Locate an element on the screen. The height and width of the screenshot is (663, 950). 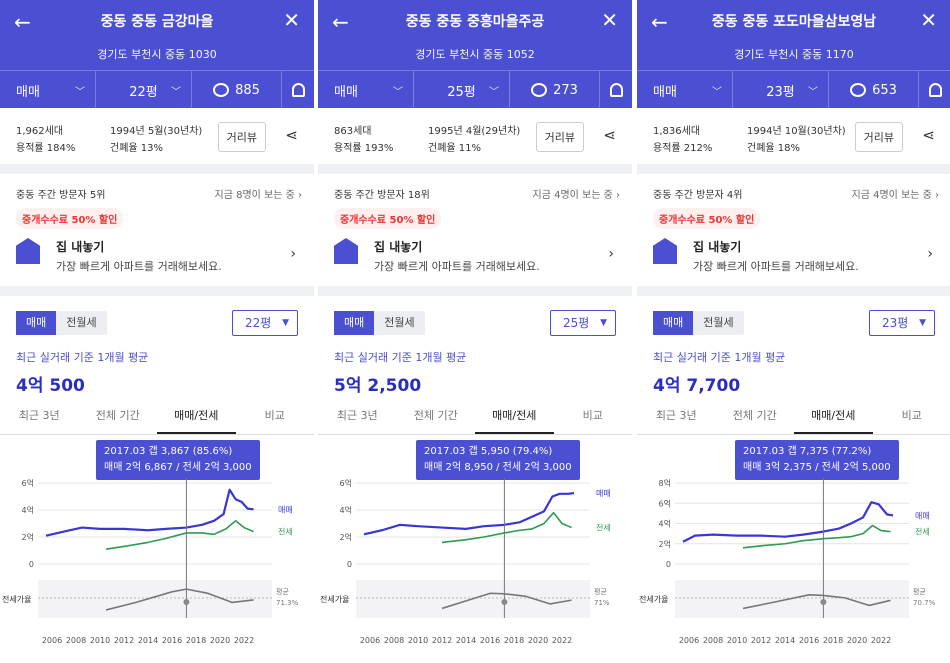
x-tick-label: 2010 is located at coordinates (737, 640).